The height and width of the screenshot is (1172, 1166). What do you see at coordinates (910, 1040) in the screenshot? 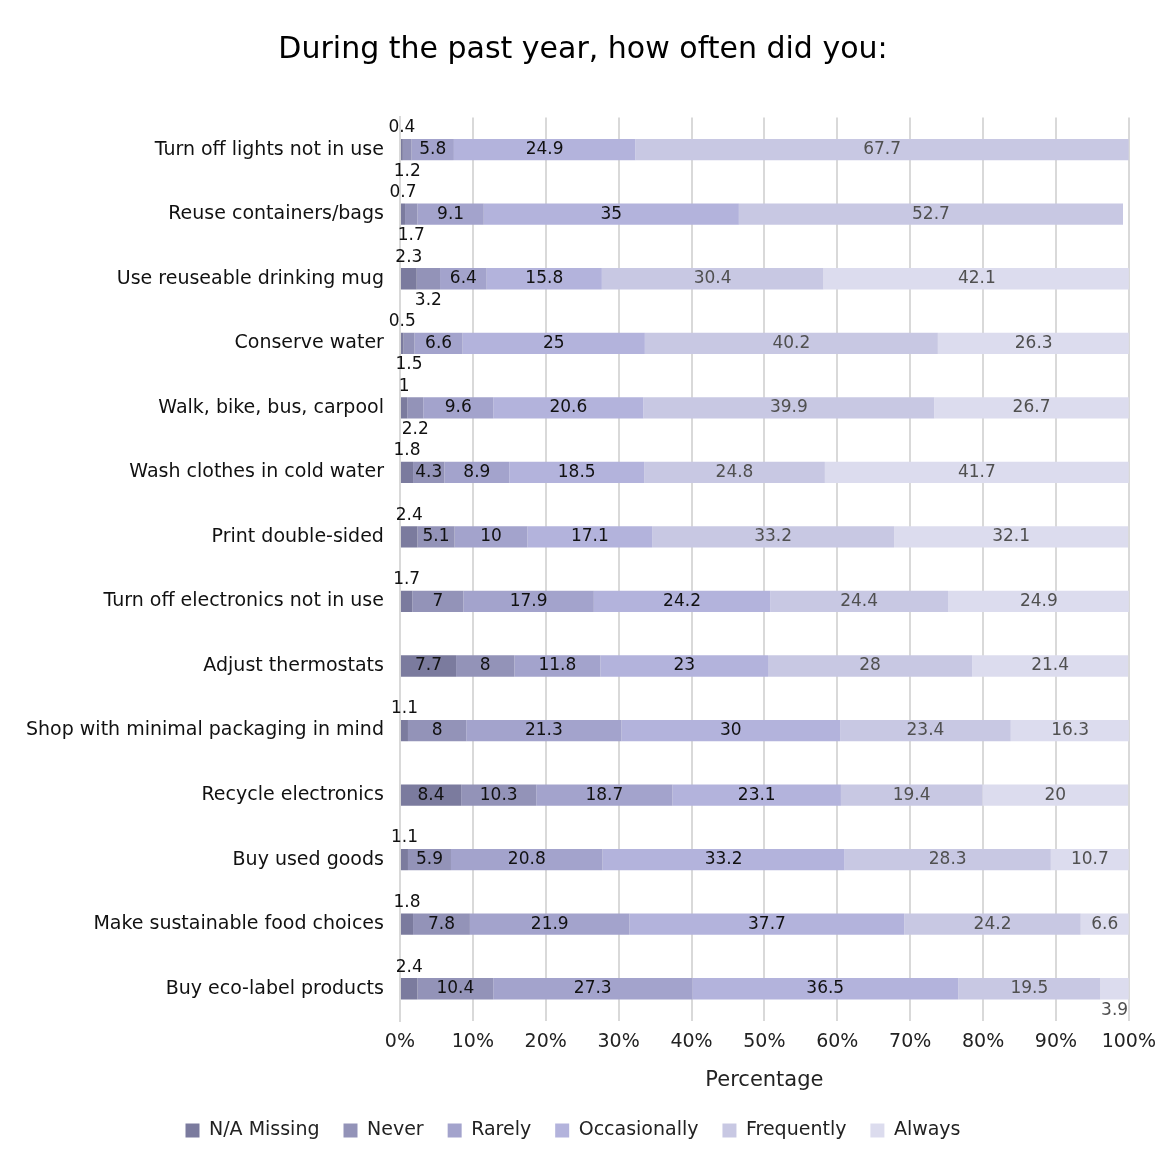
I see `x-tick-label: 70%` at bounding box center [910, 1040].